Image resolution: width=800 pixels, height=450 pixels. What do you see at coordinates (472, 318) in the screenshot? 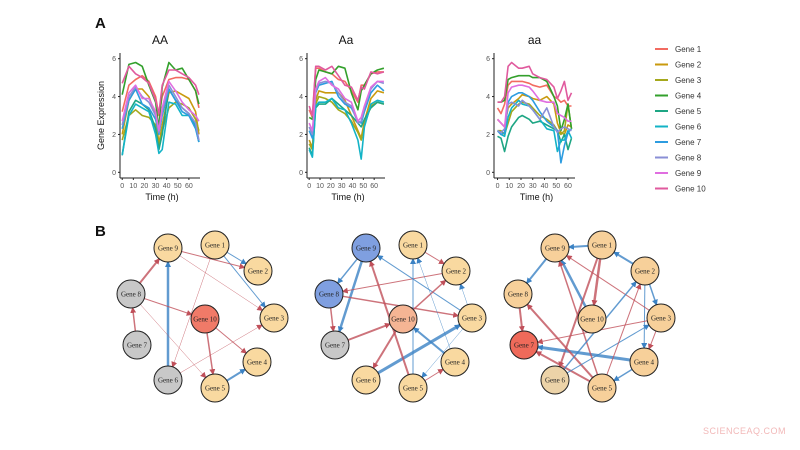
I see `node-gene-3: Gene 3` at bounding box center [472, 318].